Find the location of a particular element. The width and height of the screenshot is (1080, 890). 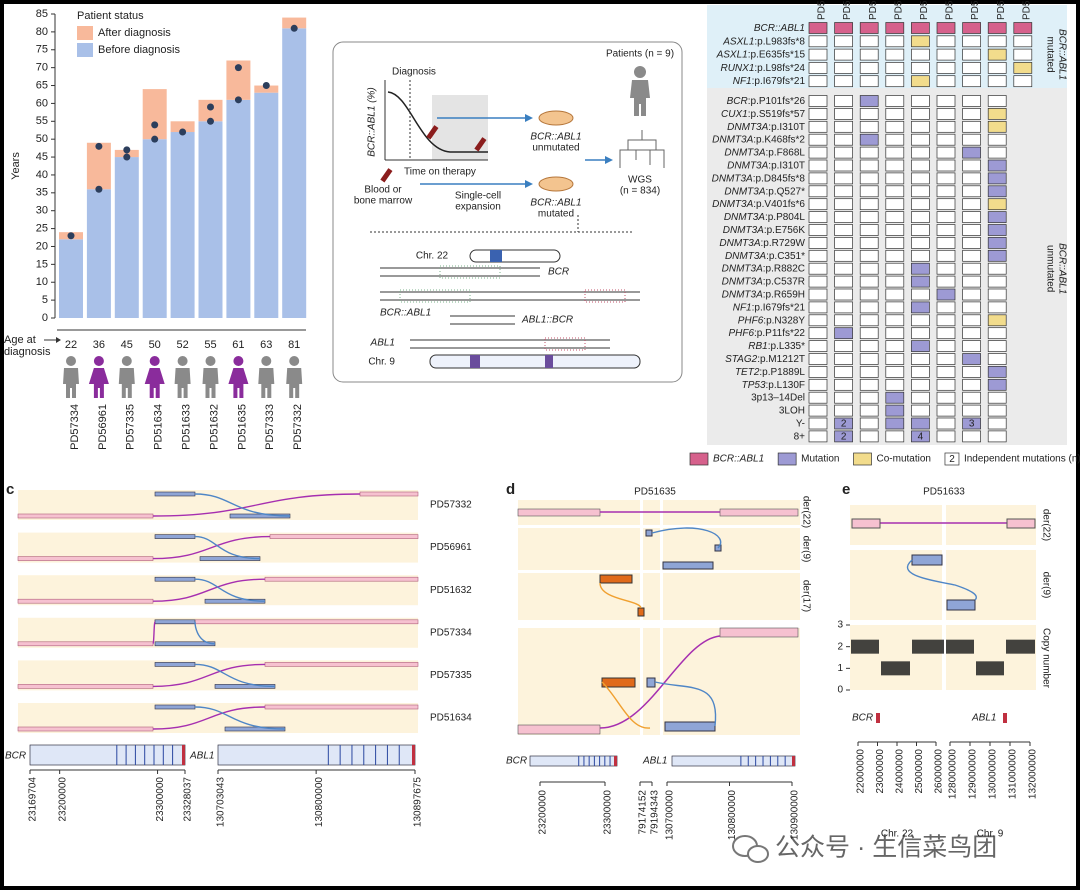

band is located at coordinates (549, 361).